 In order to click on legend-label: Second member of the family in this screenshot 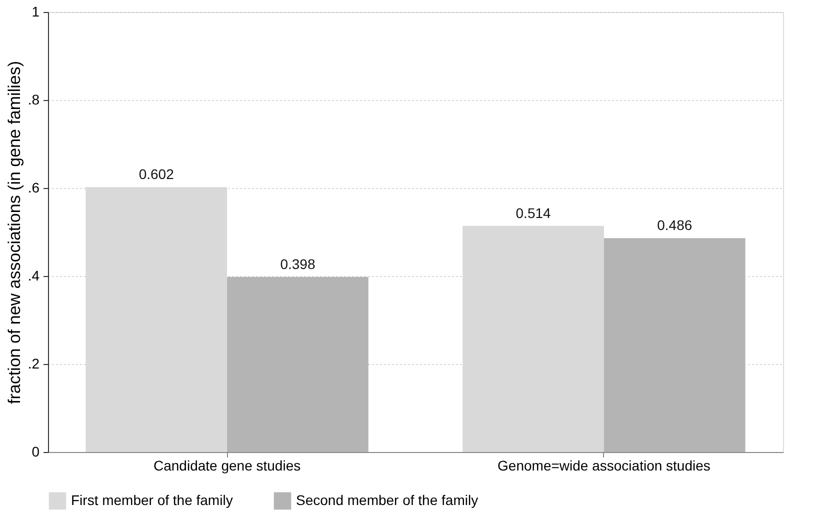, I will do `click(387, 500)`.